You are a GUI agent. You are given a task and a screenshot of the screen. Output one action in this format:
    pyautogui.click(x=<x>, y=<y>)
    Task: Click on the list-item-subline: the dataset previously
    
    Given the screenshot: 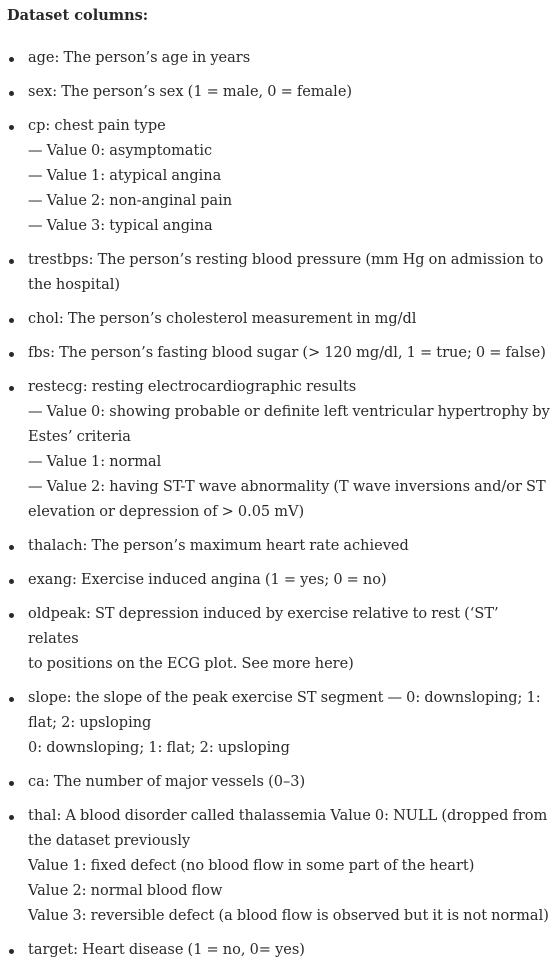 What is the action you would take?
    pyautogui.click(x=109, y=841)
    